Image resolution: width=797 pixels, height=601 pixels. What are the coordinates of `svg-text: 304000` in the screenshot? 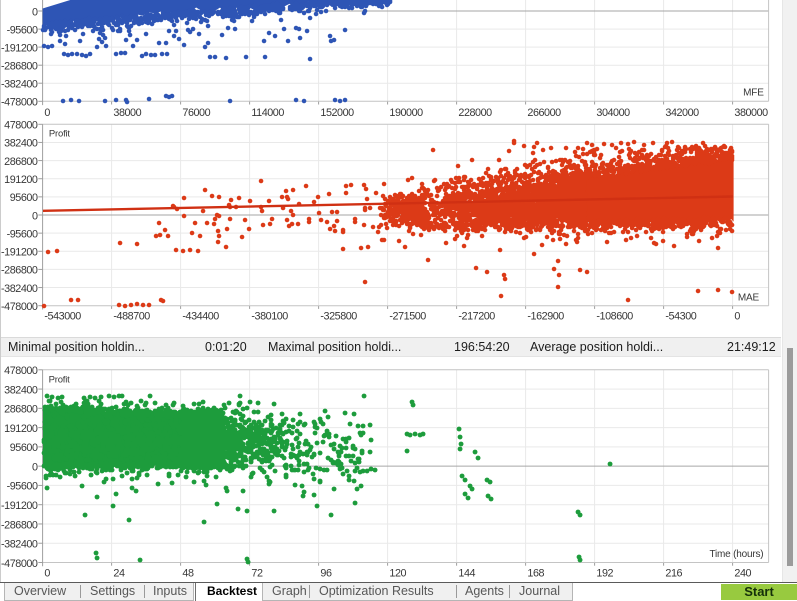 It's located at (613, 112).